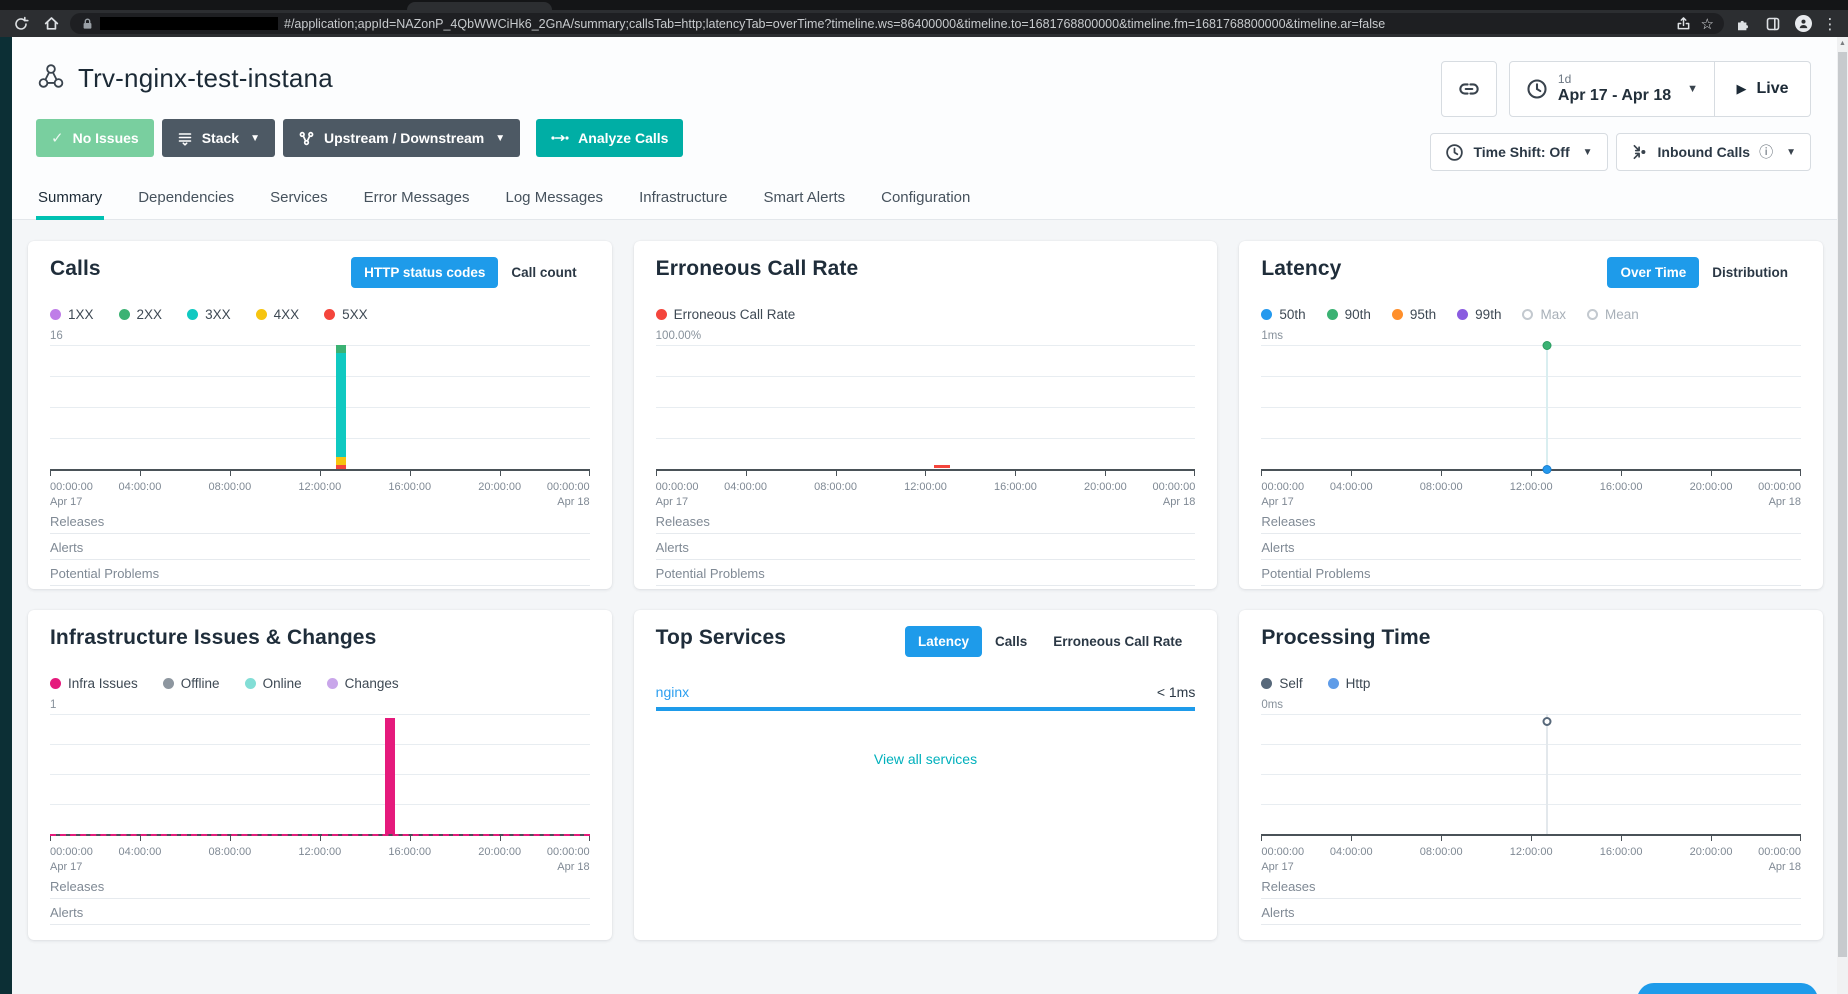 This screenshot has height=994, width=1848. What do you see at coordinates (218, 138) in the screenshot?
I see `stack-button: Stack ▼` at bounding box center [218, 138].